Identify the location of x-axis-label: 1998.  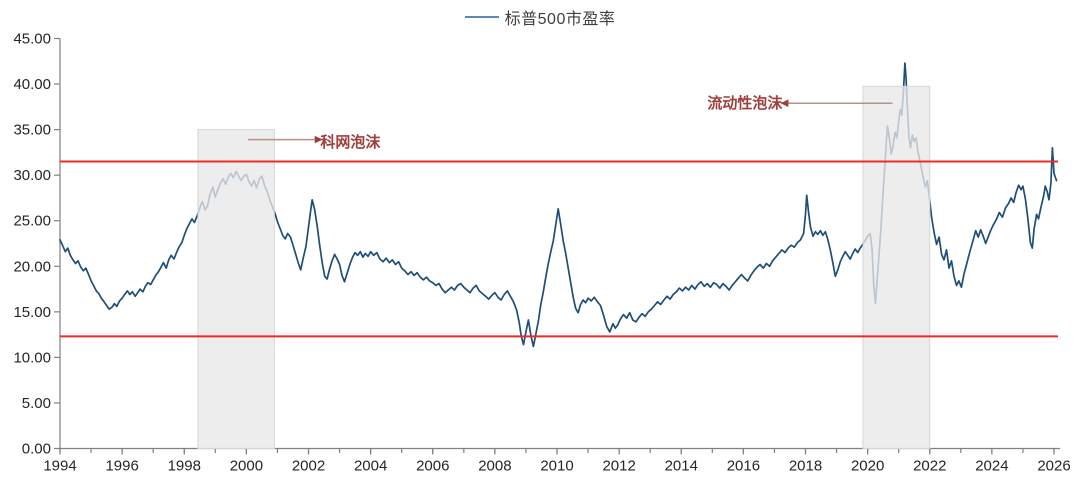
(184, 466).